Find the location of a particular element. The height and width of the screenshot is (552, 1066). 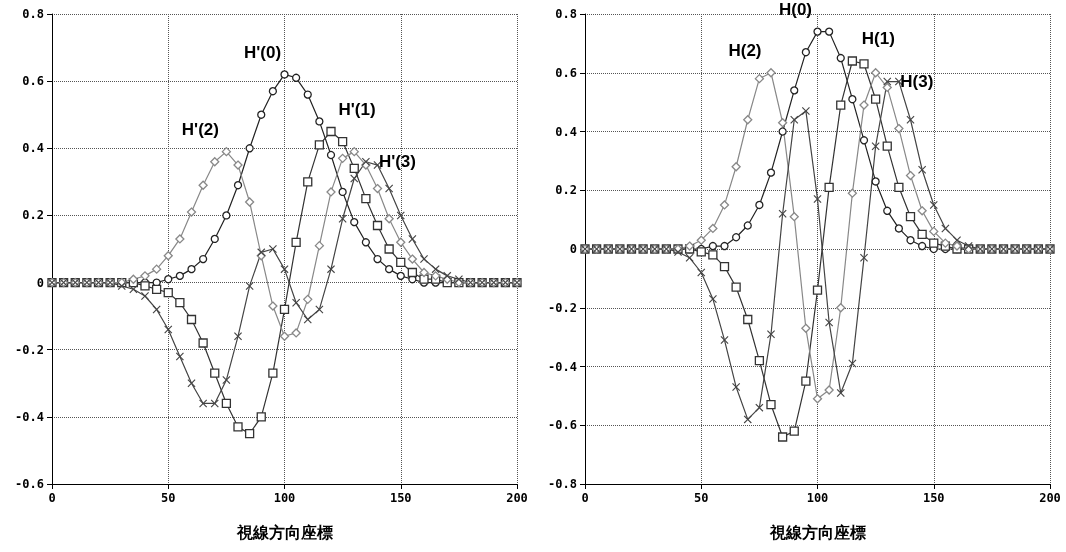

series-label: H(0) is located at coordinates (795, 10).